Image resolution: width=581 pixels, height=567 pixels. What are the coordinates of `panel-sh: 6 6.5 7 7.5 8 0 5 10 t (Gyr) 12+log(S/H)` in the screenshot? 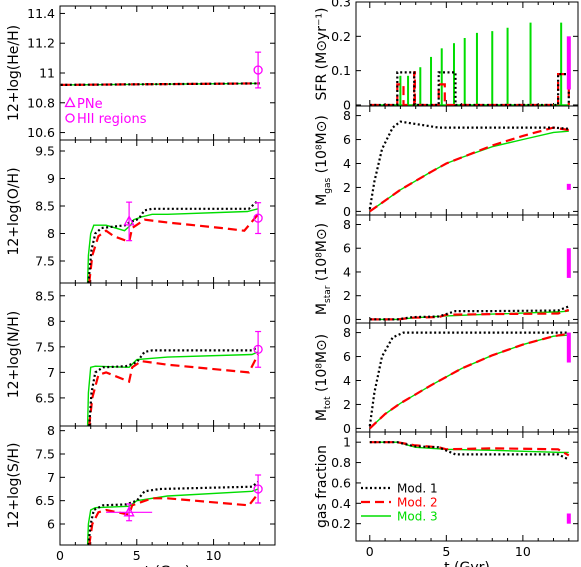 It's located at (141, 495).